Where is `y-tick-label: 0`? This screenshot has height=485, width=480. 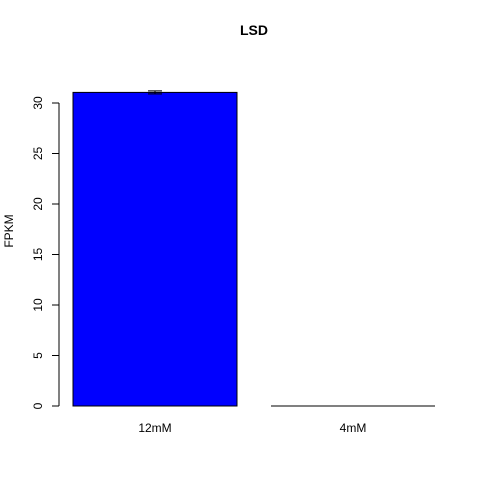
y-tick-label: 0 is located at coordinates (38, 405).